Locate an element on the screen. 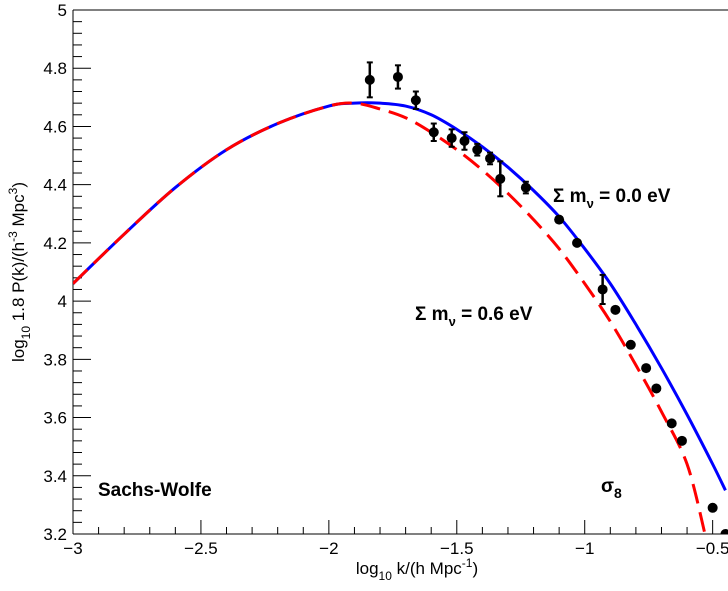 This screenshot has height=591, width=728. mass-six-label: Σ mν = 0.6 eV is located at coordinates (474, 316).